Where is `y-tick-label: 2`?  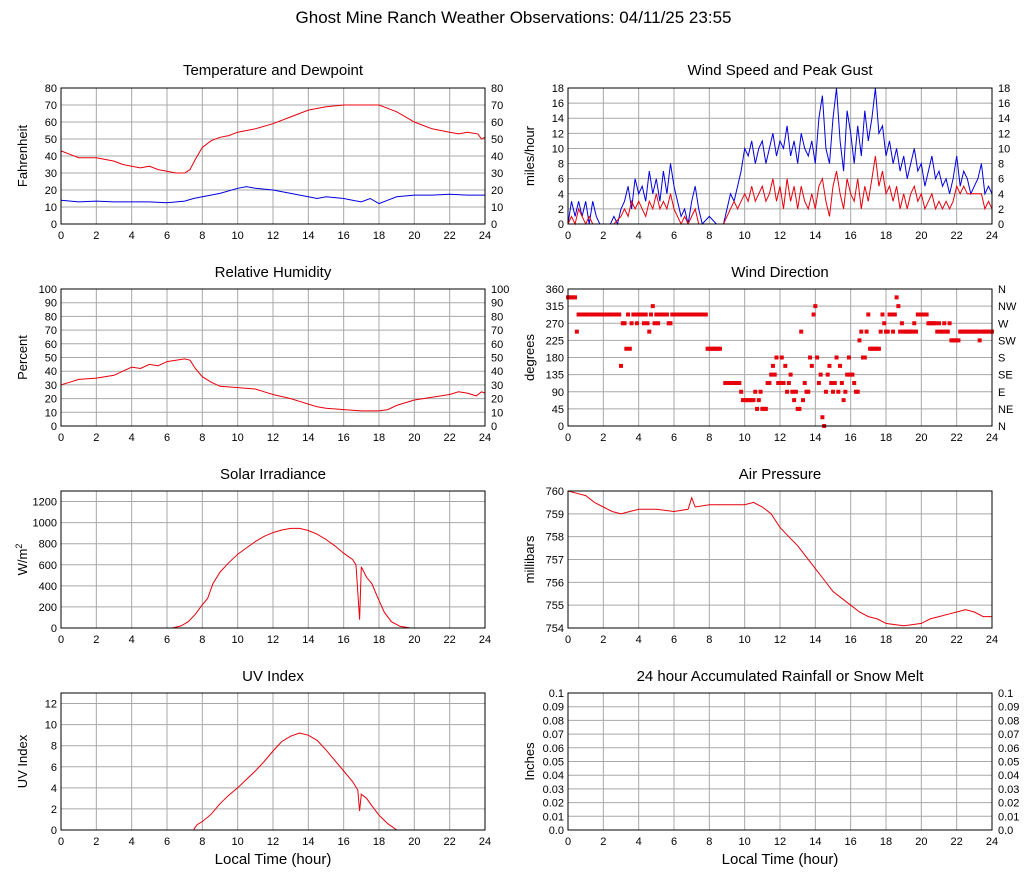
y-tick-label: 2 is located at coordinates (561, 210).